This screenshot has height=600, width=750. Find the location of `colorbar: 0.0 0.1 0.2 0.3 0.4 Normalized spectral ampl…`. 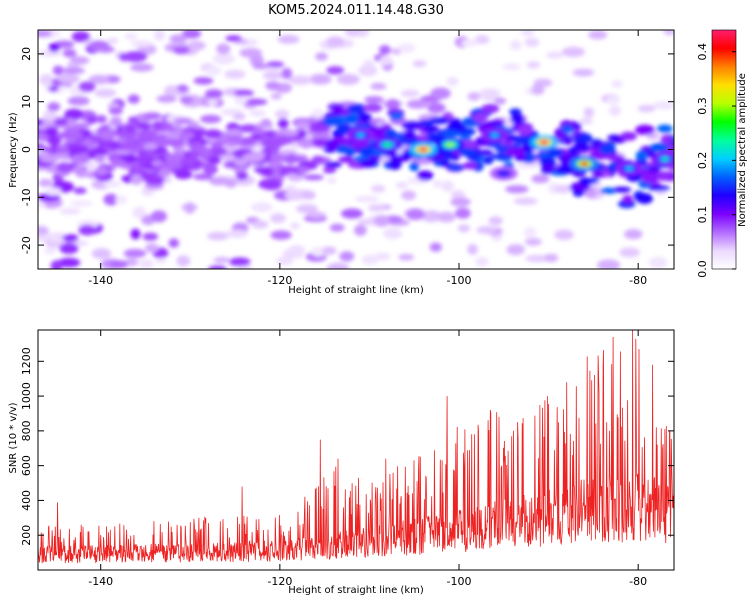

colorbar: 0.0 0.1 0.2 0.3 0.4 Normalized spectral ampl… is located at coordinates (722, 153).